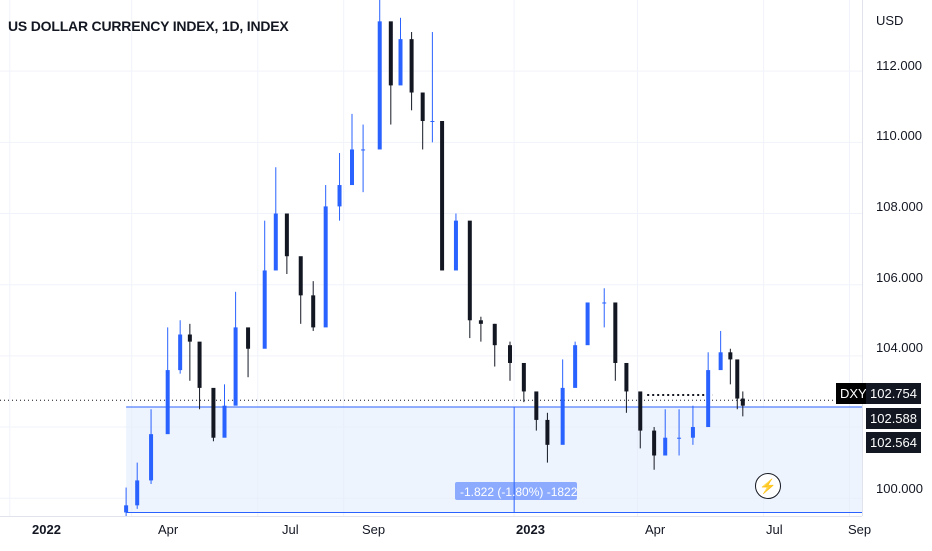 This screenshot has width=932, height=551. What do you see at coordinates (899, 206) in the screenshot?
I see `price-tick-108: 108.000` at bounding box center [899, 206].